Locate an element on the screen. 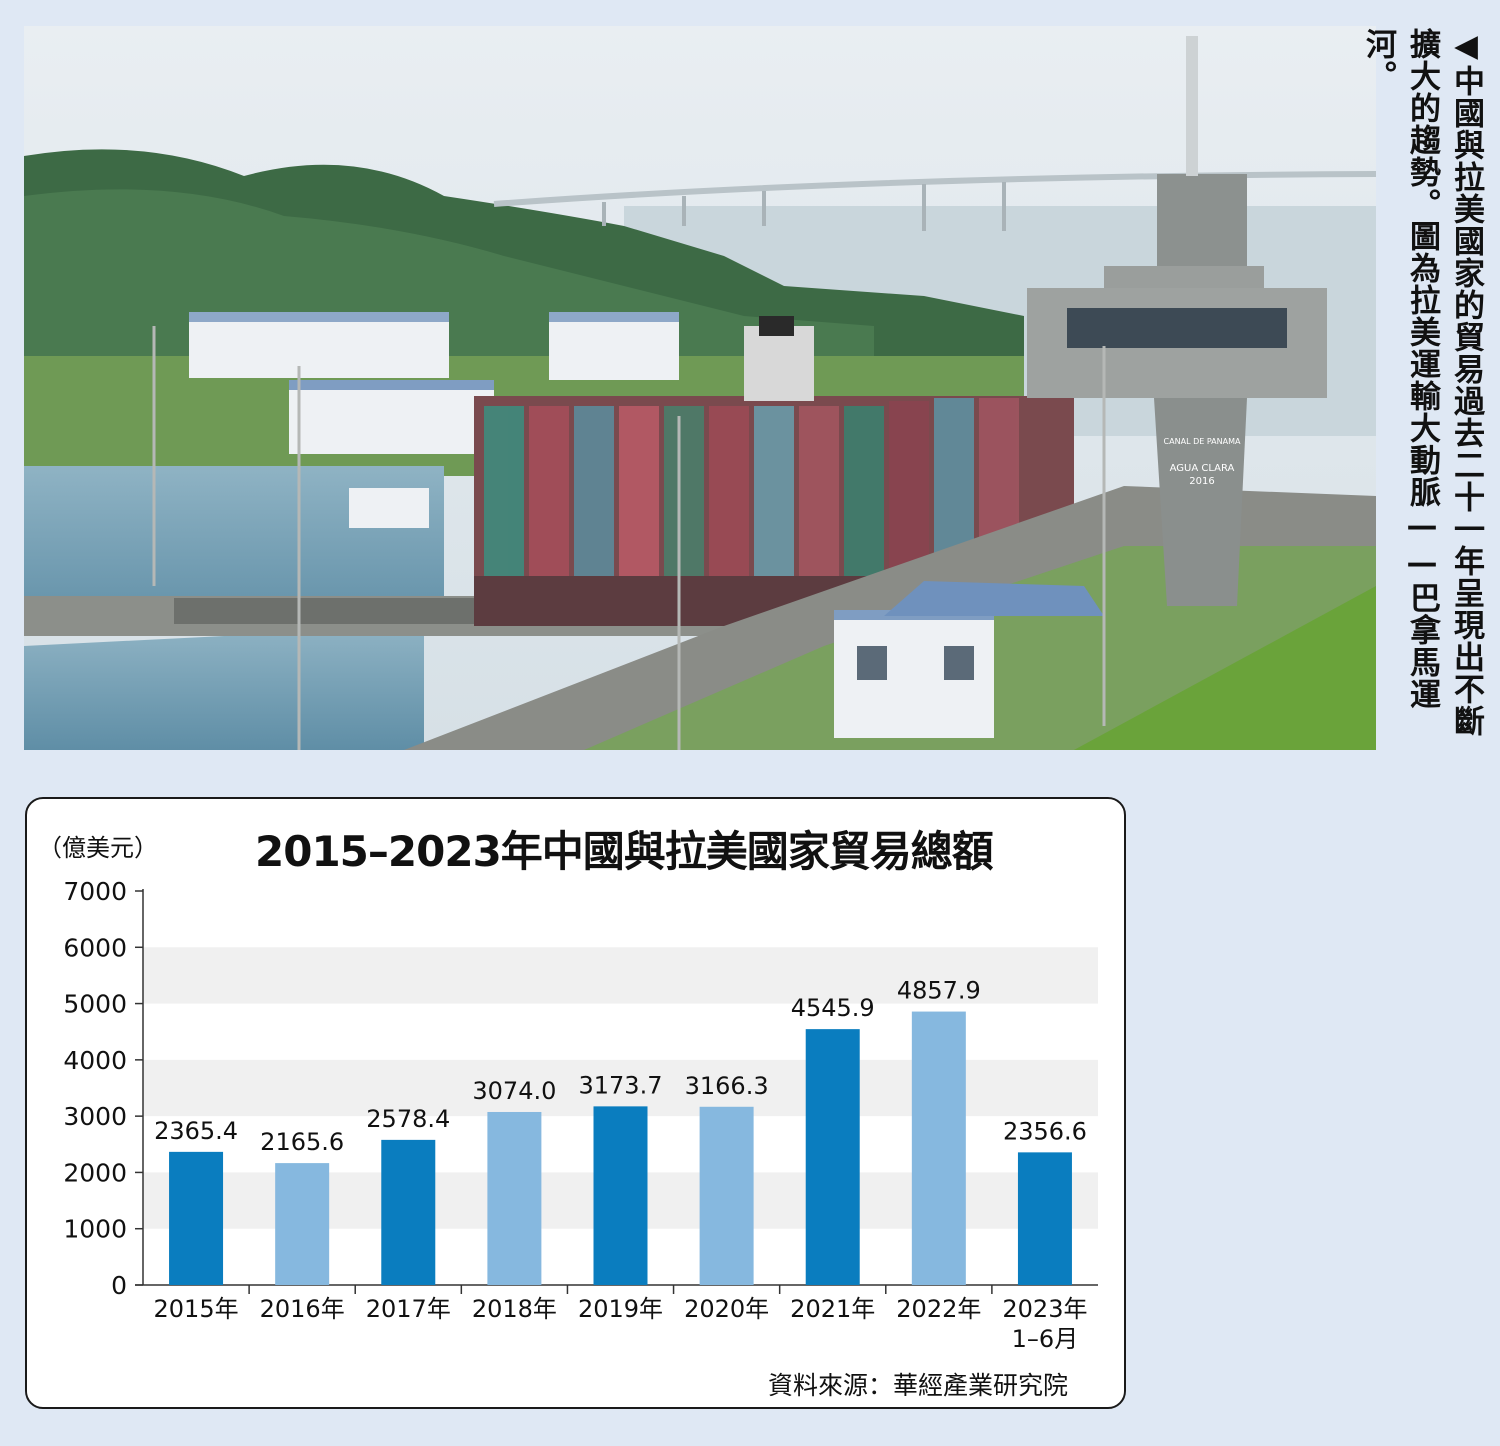 The image size is (1500, 1446). x-tick-label: 1–6月 is located at coordinates (1045, 1339).